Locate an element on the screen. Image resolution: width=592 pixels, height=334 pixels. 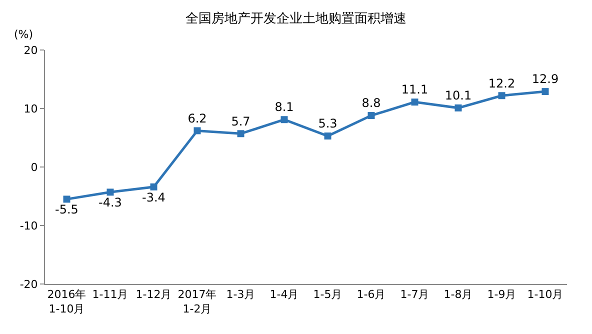
x-tick-label: 1-11月 is located at coordinates (110, 295).